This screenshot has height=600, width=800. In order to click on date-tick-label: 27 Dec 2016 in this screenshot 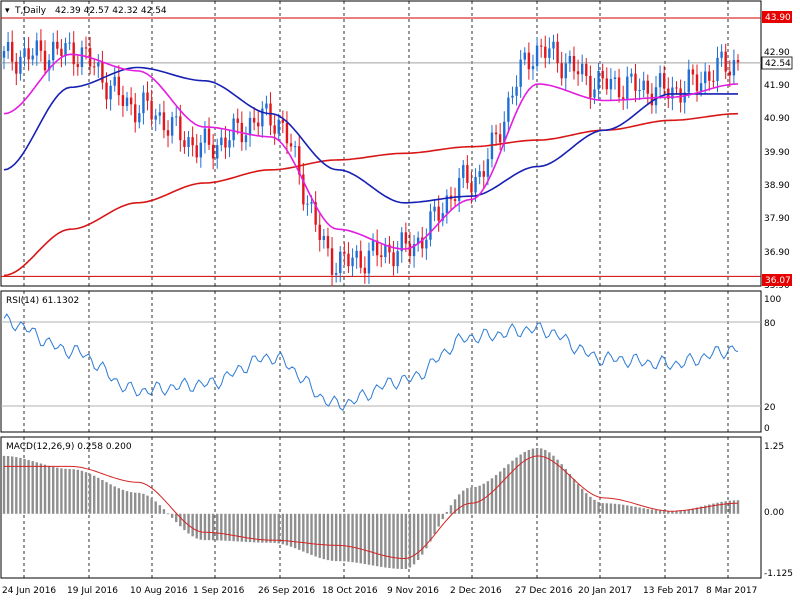, I will do `click(544, 591)`.